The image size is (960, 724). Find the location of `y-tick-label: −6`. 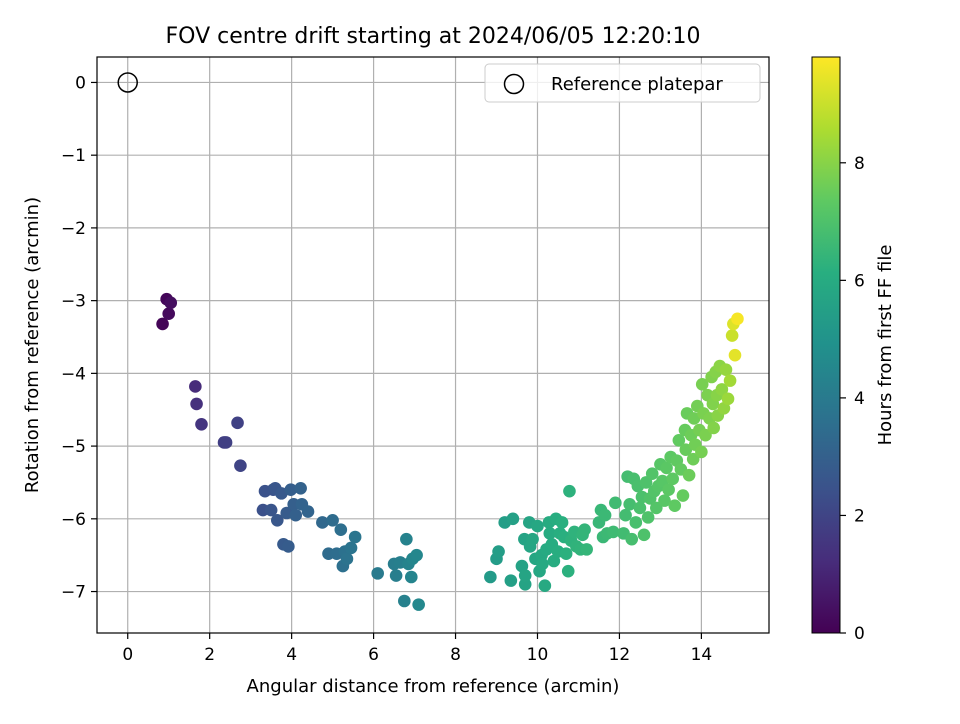

y-tick-label: −6 is located at coordinates (73, 520).